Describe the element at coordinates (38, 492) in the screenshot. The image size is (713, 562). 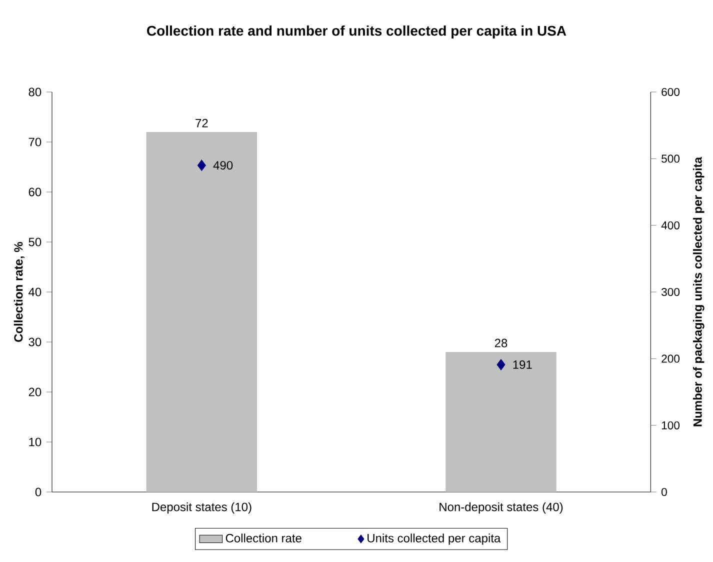
I see `y-tick-label: 0` at that location.